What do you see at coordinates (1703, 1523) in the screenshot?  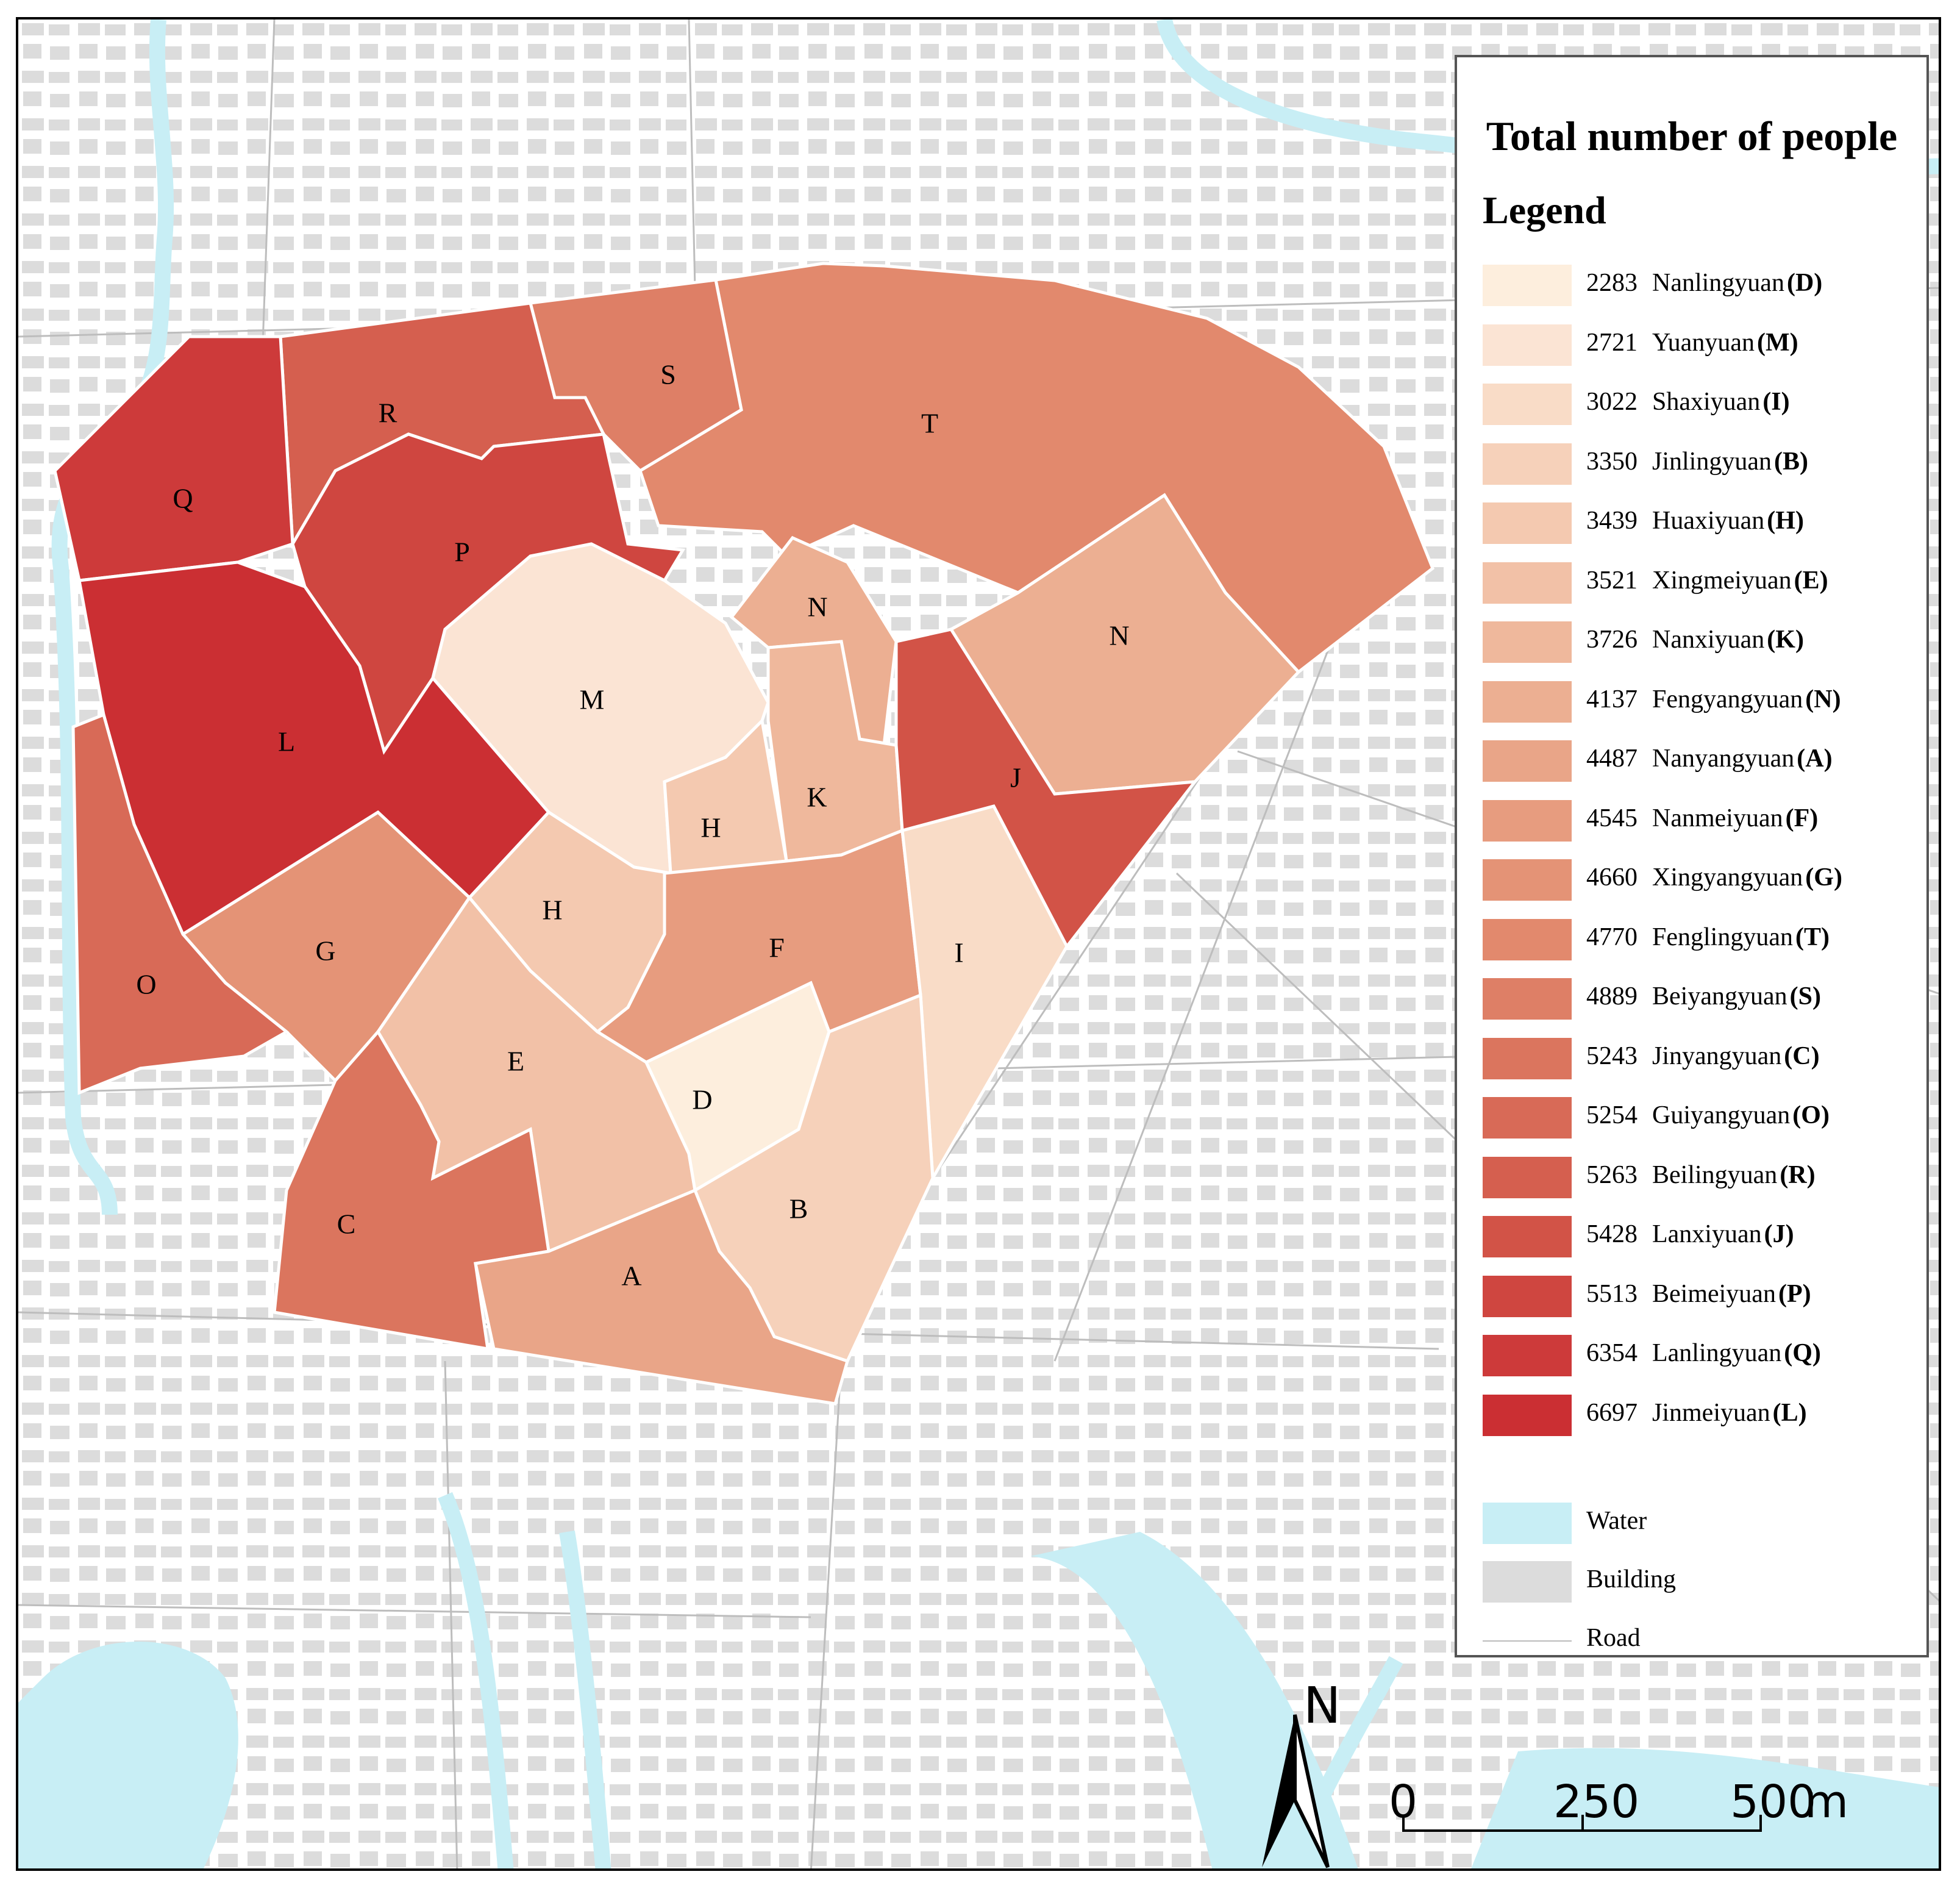 I see `legend-row-water: Water` at bounding box center [1703, 1523].